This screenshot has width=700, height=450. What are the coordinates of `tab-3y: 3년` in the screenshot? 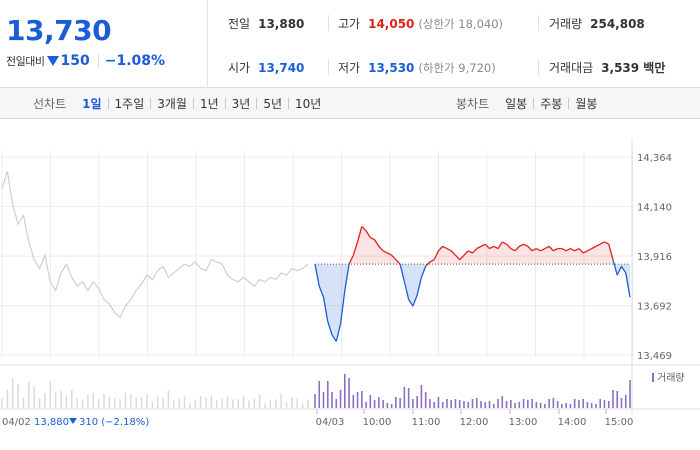 It's located at (241, 104).